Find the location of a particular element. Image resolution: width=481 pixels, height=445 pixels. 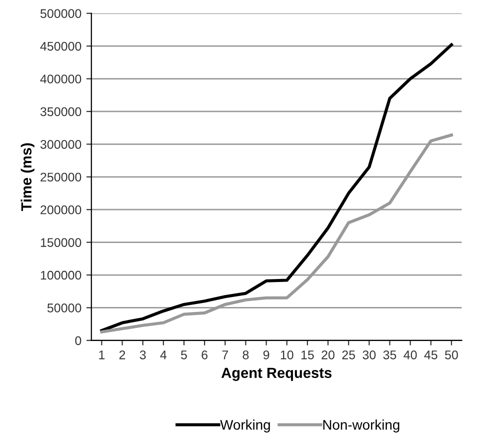

x-tick-label: 30 is located at coordinates (369, 355).